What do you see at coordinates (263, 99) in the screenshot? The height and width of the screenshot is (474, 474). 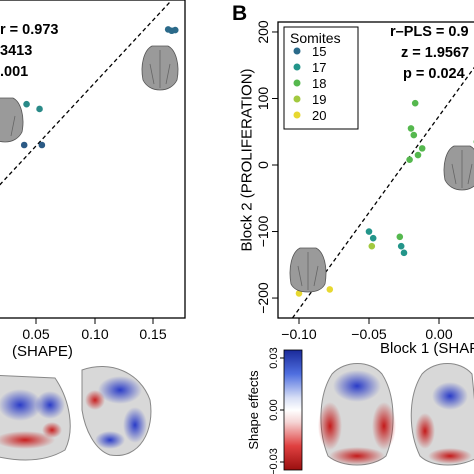 I see `panel-b-y-tick: 100` at bounding box center [263, 99].